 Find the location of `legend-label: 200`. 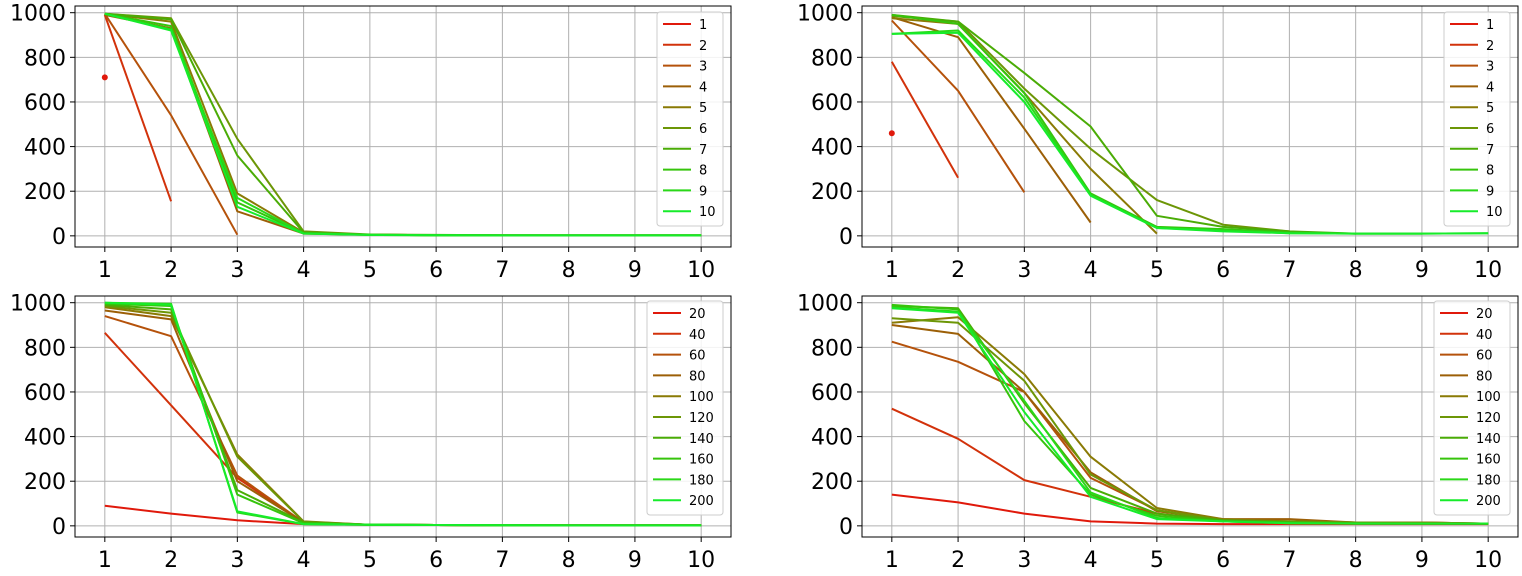

legend-label: 200 is located at coordinates (1488, 501).